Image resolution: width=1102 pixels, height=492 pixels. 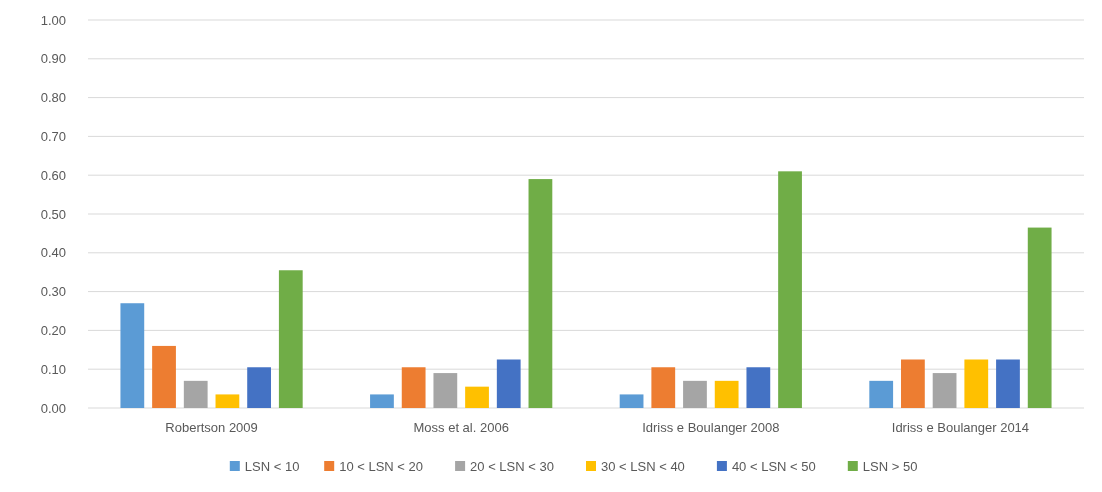 I want to click on legend-label: LSN > 50, so click(x=890, y=466).